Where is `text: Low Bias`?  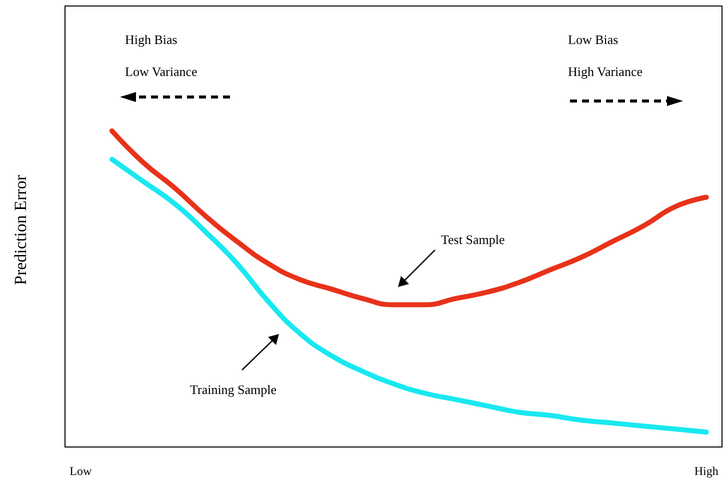 text: Low Bias is located at coordinates (593, 39).